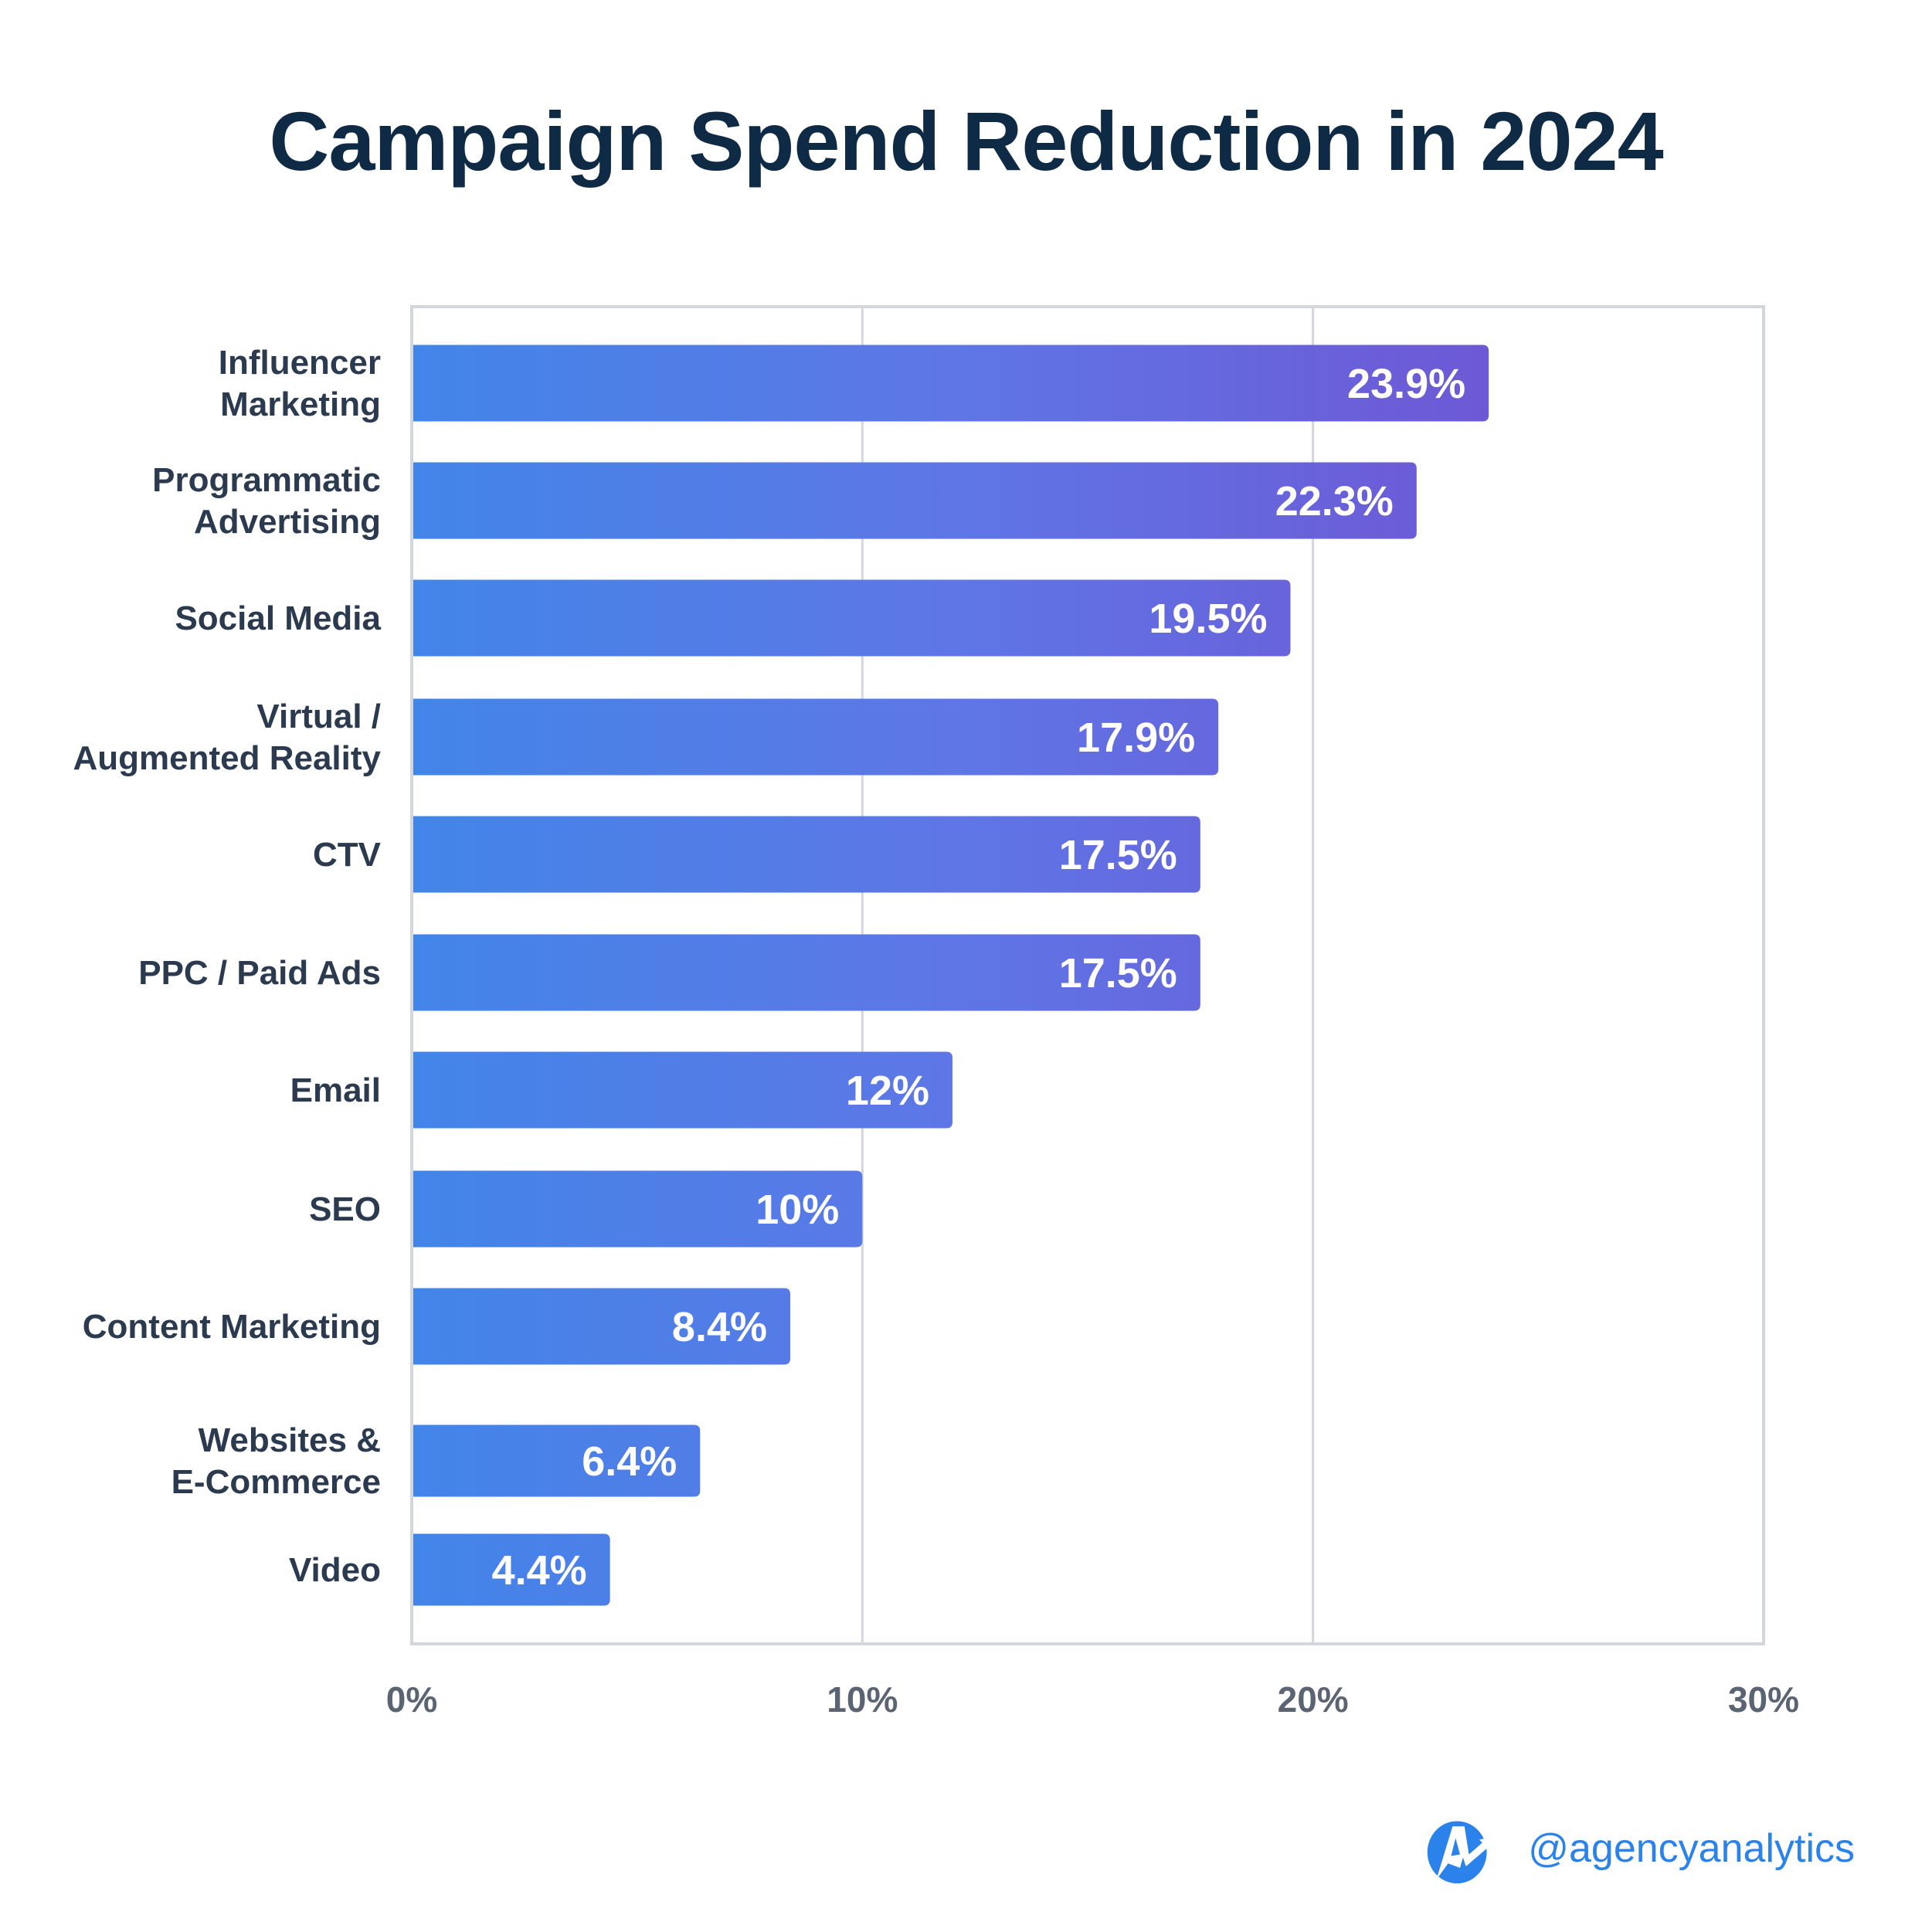 Image resolution: width=1932 pixels, height=1932 pixels. I want to click on category-label: Programmatic Advertising, so click(266, 501).